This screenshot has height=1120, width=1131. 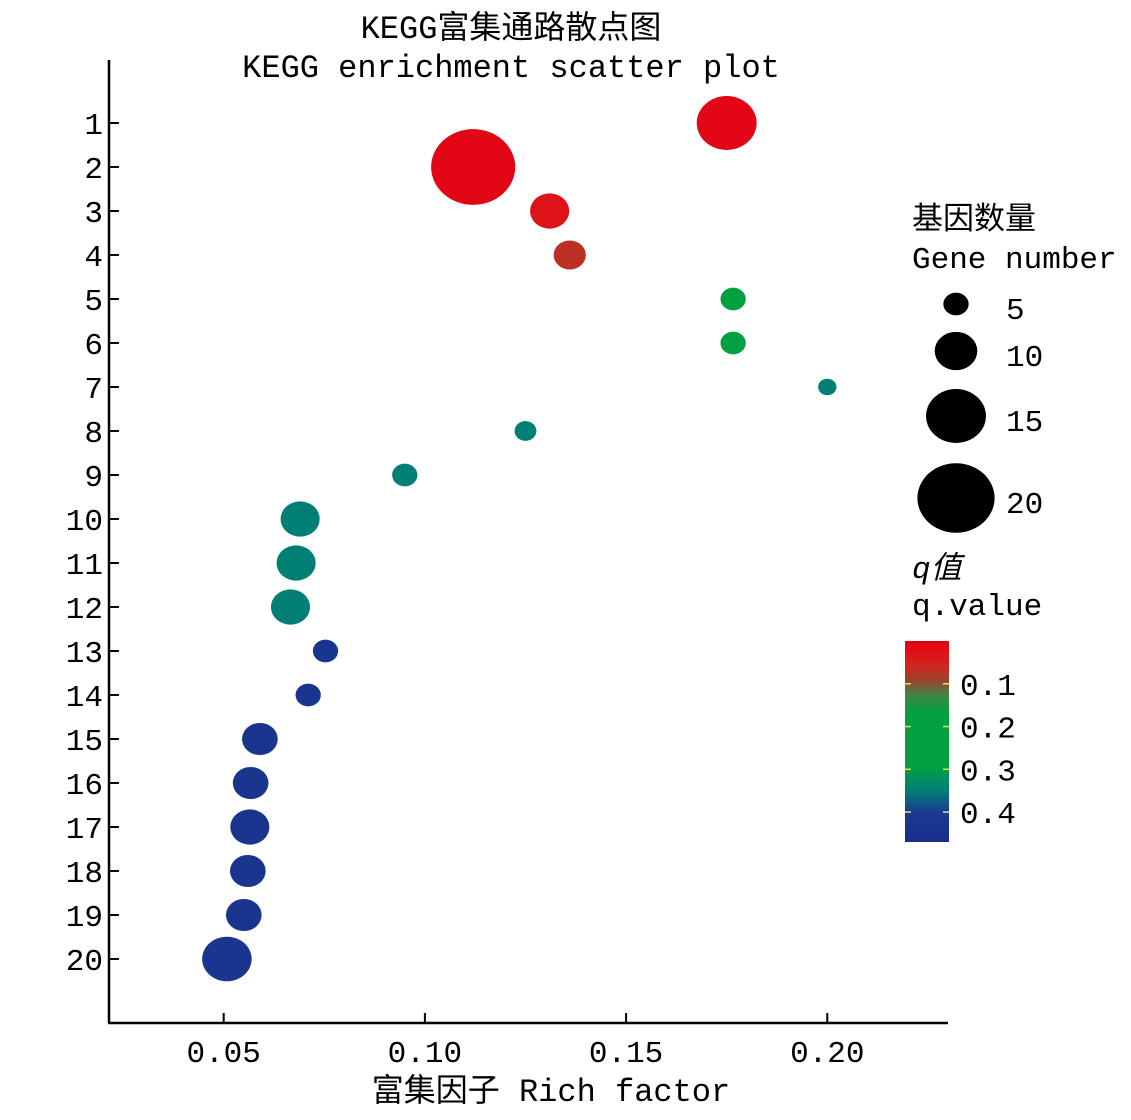 What do you see at coordinates (84, 830) in the screenshot?
I see `y-tick-label: 17` at bounding box center [84, 830].